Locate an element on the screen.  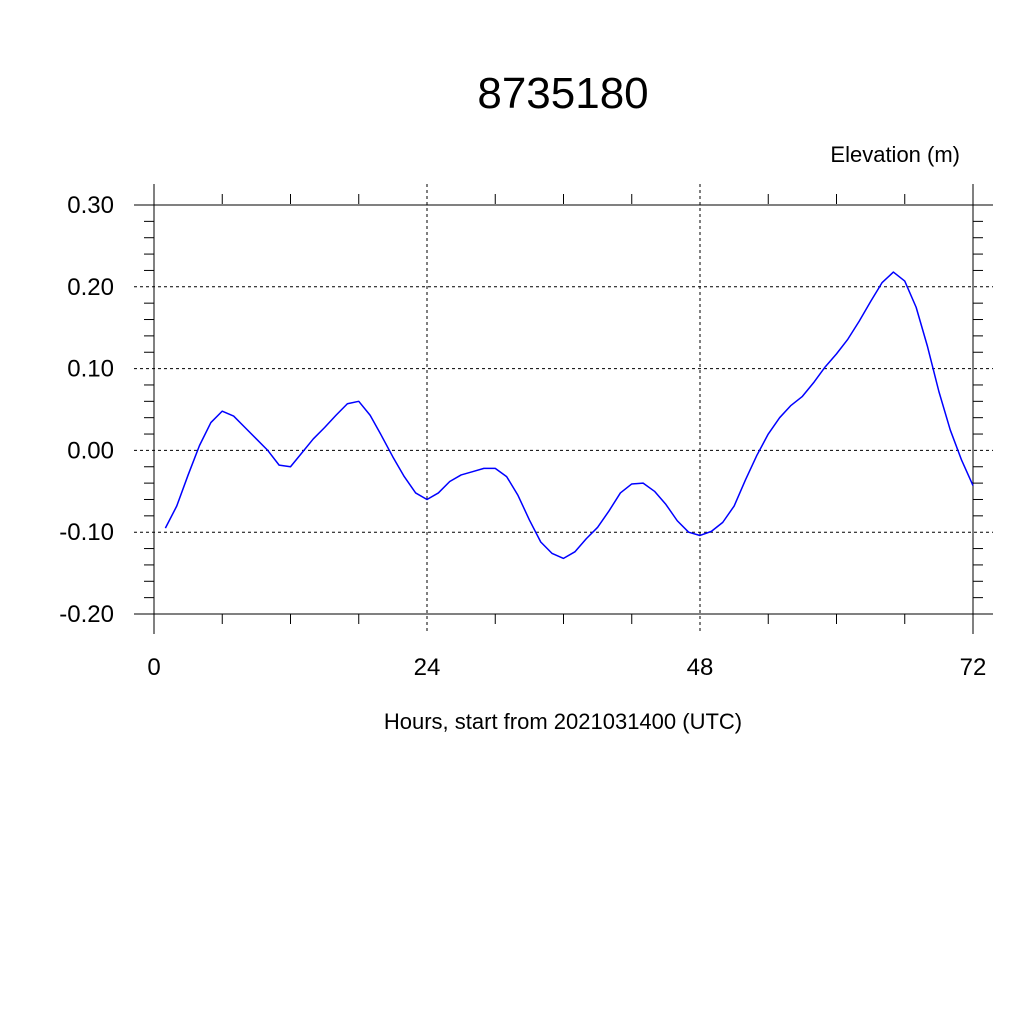
x-axis-label: Hours, start from 2021031400 (UTC) is located at coordinates (563, 721).